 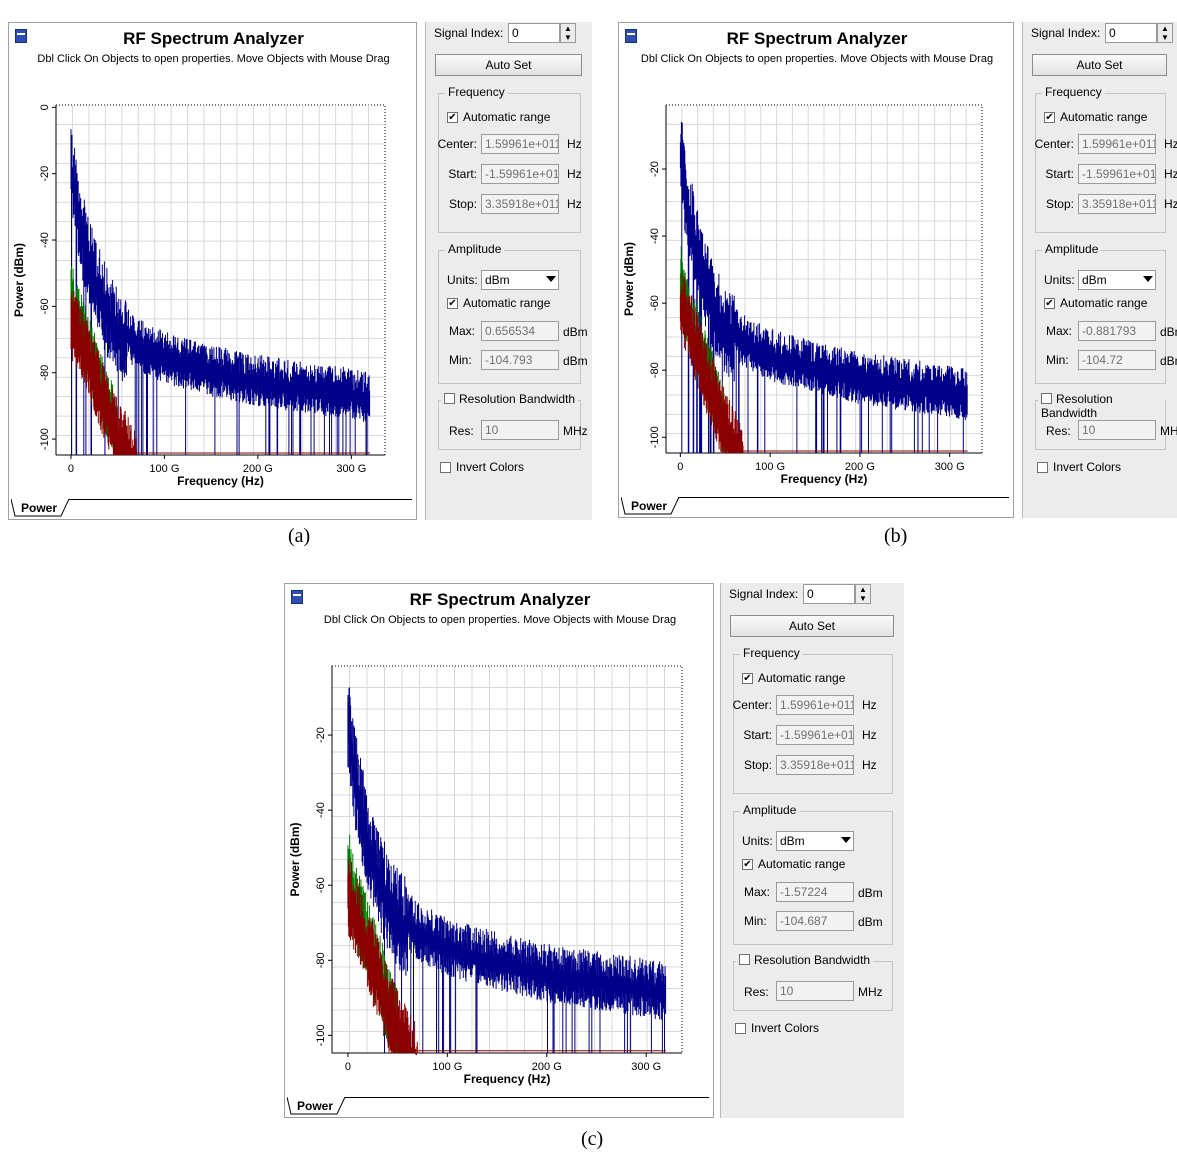 What do you see at coordinates (815, 921) in the screenshot?
I see `amplitude-min-field: -104.687` at bounding box center [815, 921].